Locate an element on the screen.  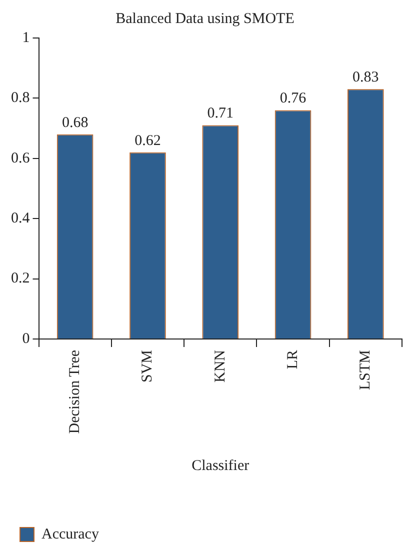
x-tick-label: LSTM is located at coordinates (366, 370).